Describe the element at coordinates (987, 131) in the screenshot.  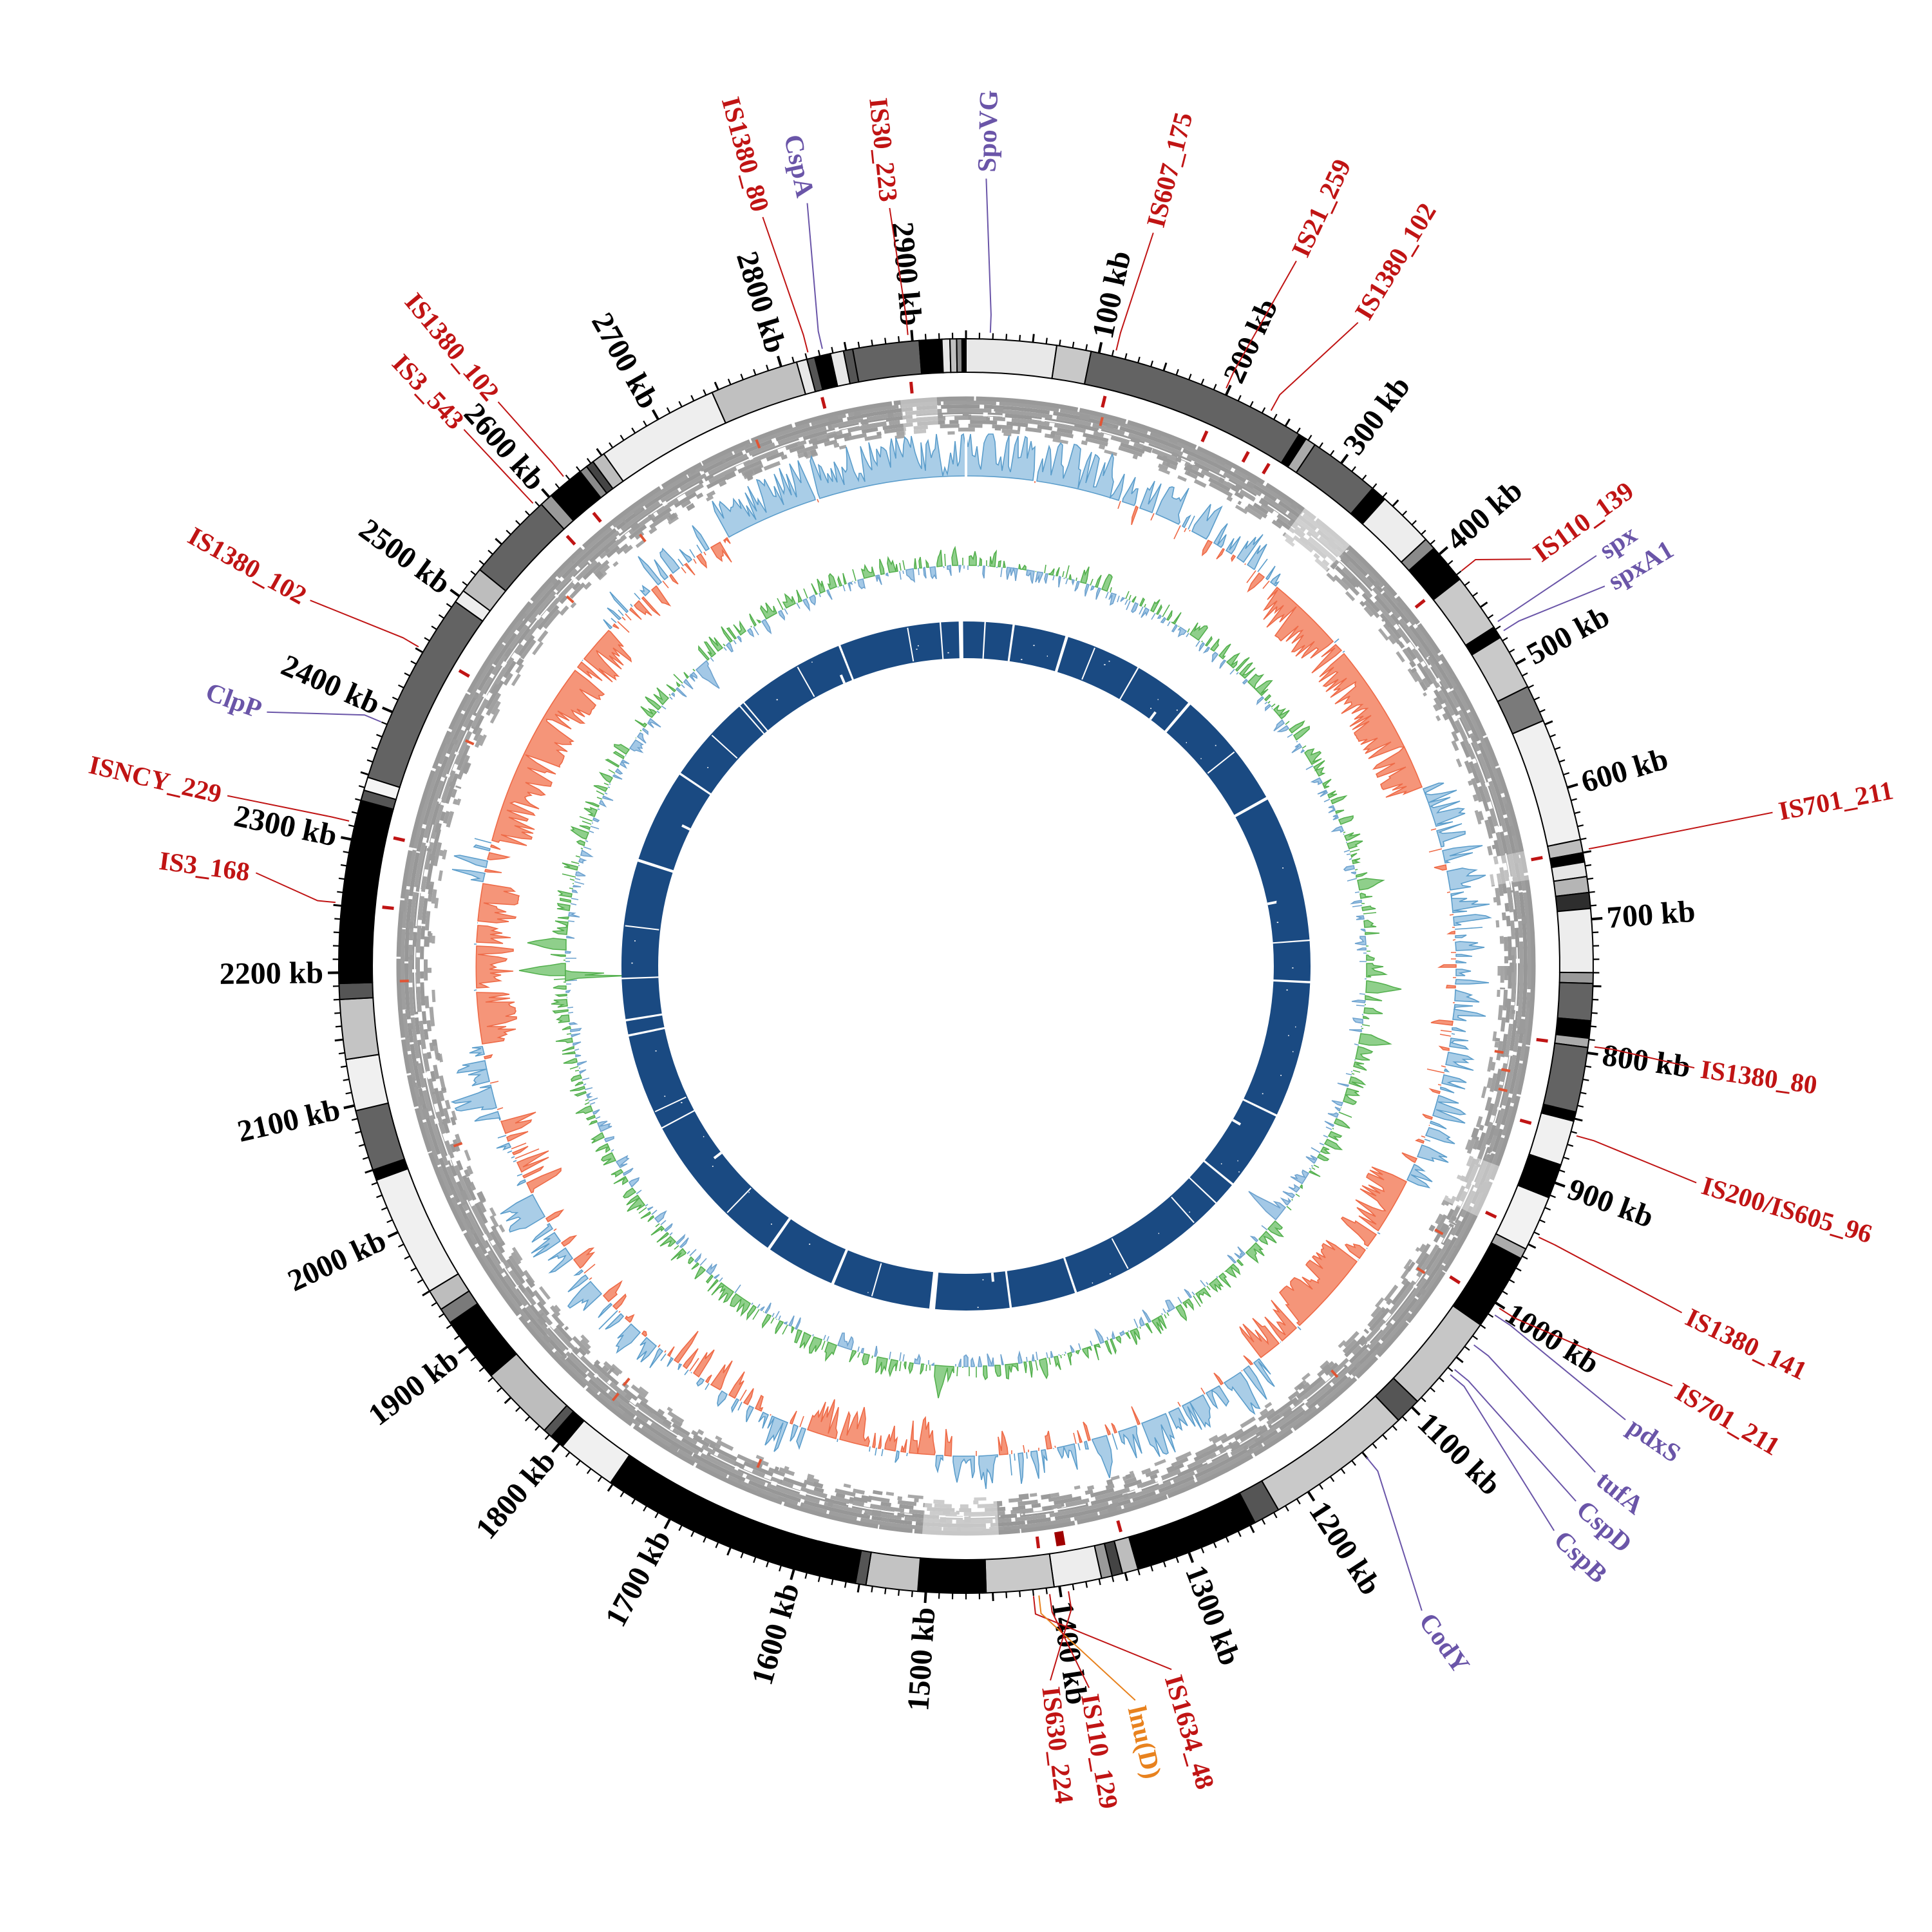
I see `svg-text: SpoVG` at that location.